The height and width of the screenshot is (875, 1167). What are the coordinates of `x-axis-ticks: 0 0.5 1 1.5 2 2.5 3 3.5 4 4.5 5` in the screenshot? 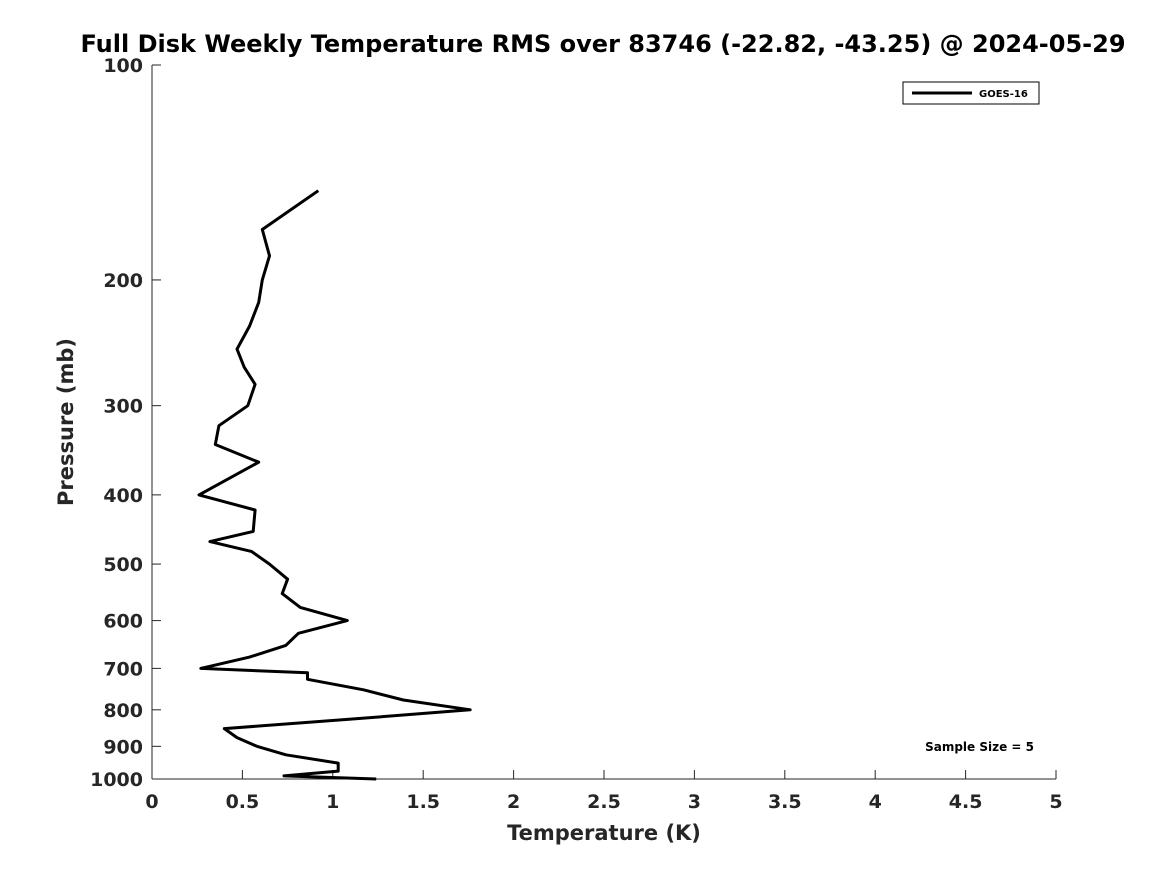 It's located at (604, 791).